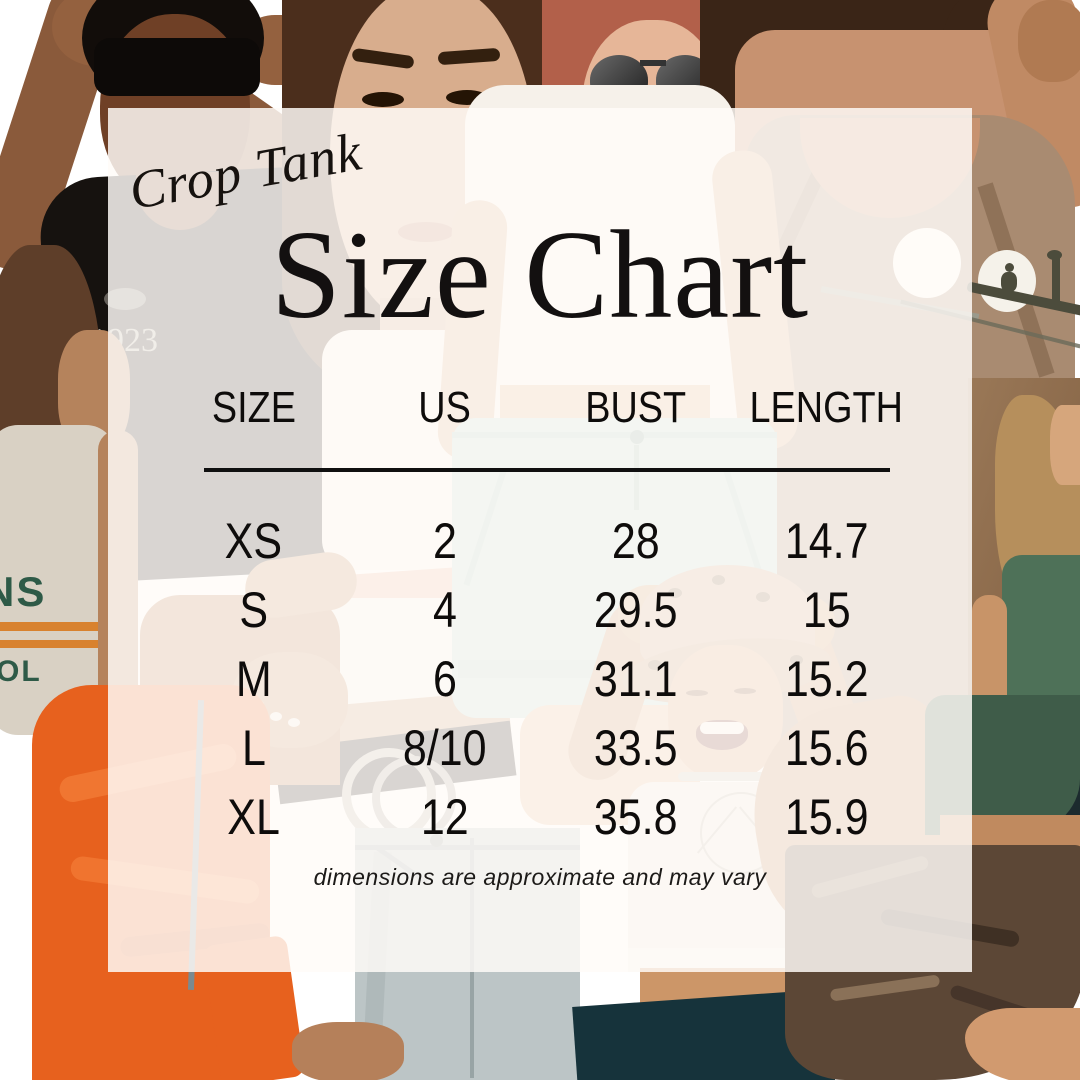  I want to click on cell-bust: 31.1, so click(635, 678).